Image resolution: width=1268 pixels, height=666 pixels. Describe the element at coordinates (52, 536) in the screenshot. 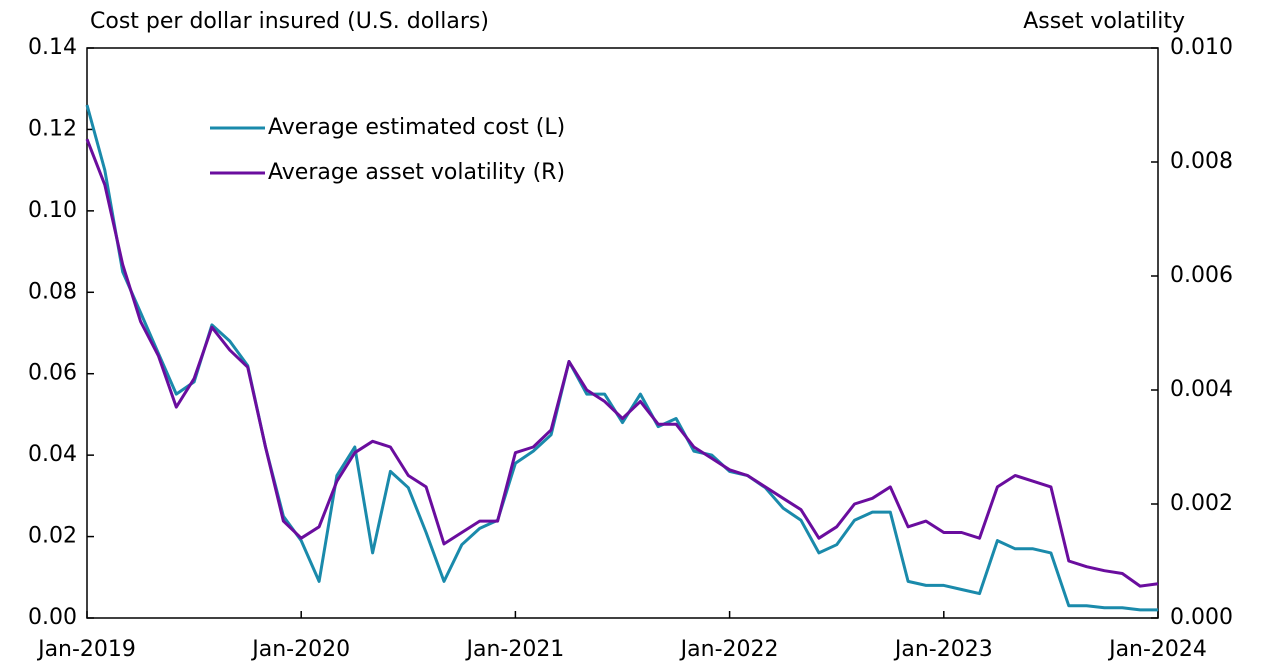

I see `y-tick-label: 0.02` at that location.